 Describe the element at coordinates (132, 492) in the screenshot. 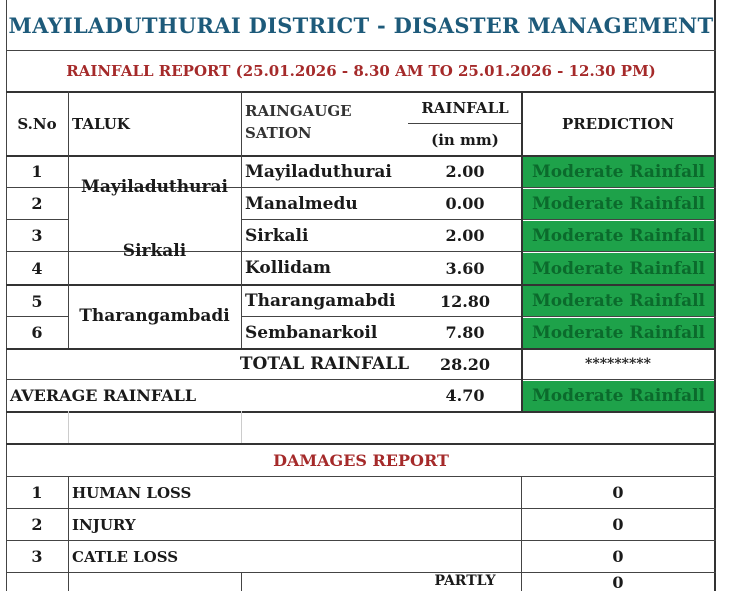

I see `damage-item: HUMAN LOSS` at that location.